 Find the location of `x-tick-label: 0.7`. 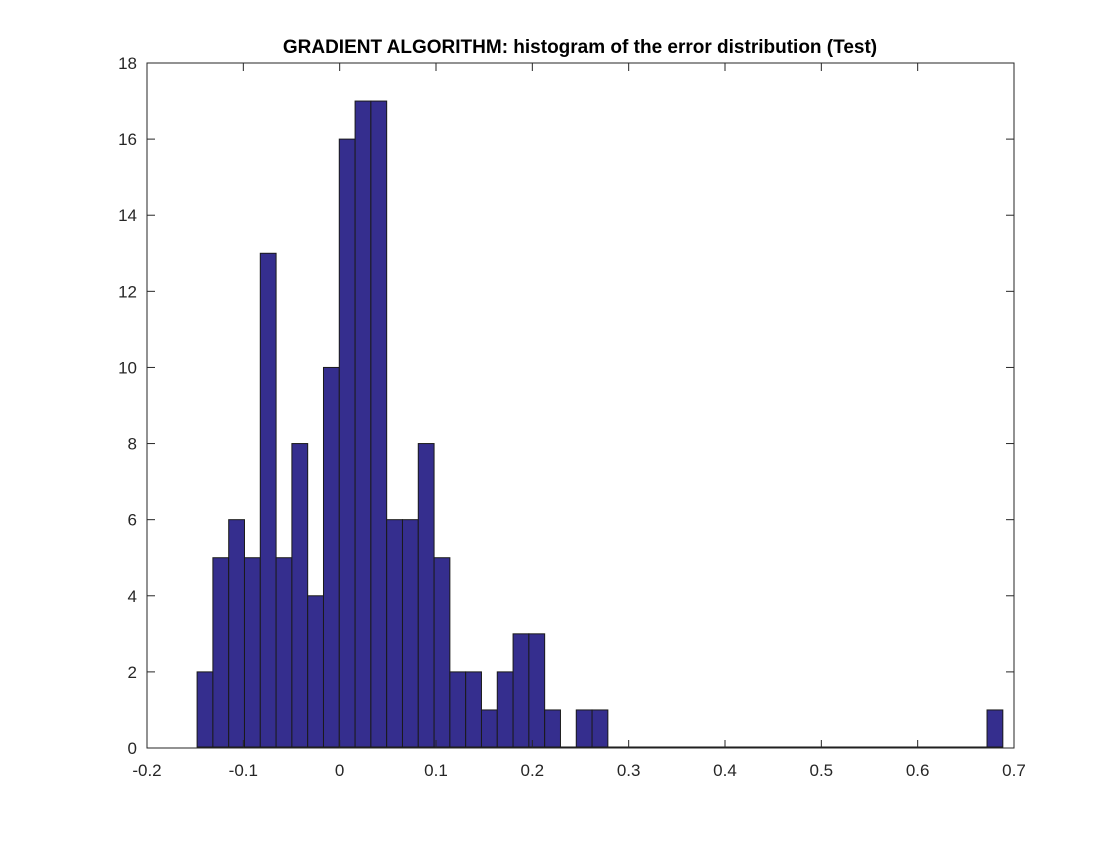

x-tick-label: 0.7 is located at coordinates (1014, 770).